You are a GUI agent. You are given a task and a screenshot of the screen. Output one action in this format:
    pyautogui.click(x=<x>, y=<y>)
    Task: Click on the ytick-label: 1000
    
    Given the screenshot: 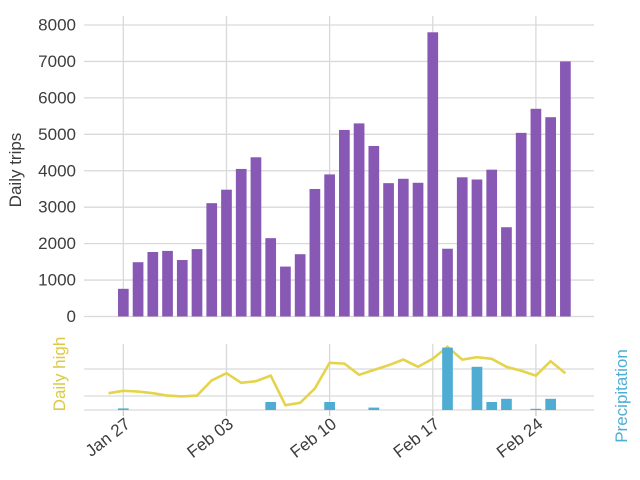 What is the action you would take?
    pyautogui.click(x=57, y=280)
    